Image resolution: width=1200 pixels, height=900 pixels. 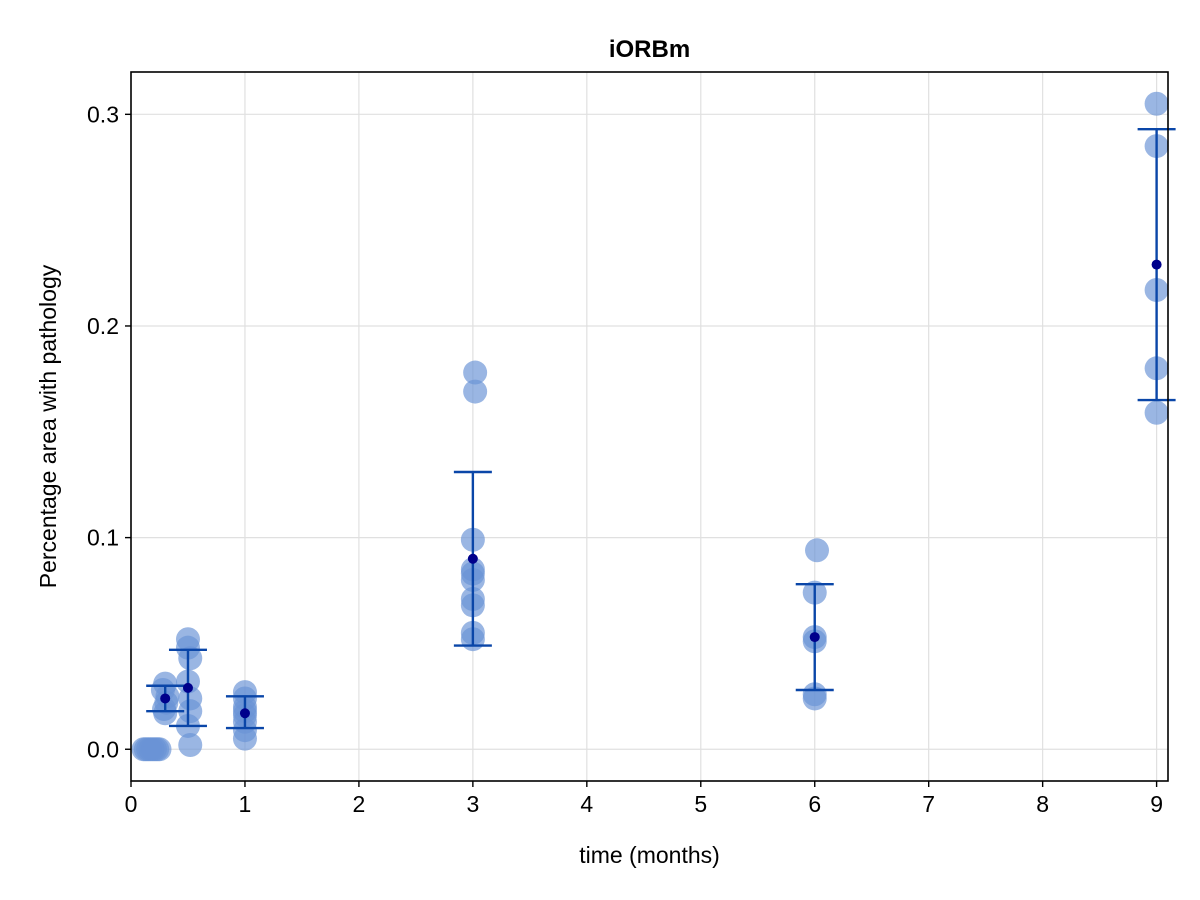 What do you see at coordinates (928, 804) in the screenshot?
I see `x-tick-label: 7` at bounding box center [928, 804].